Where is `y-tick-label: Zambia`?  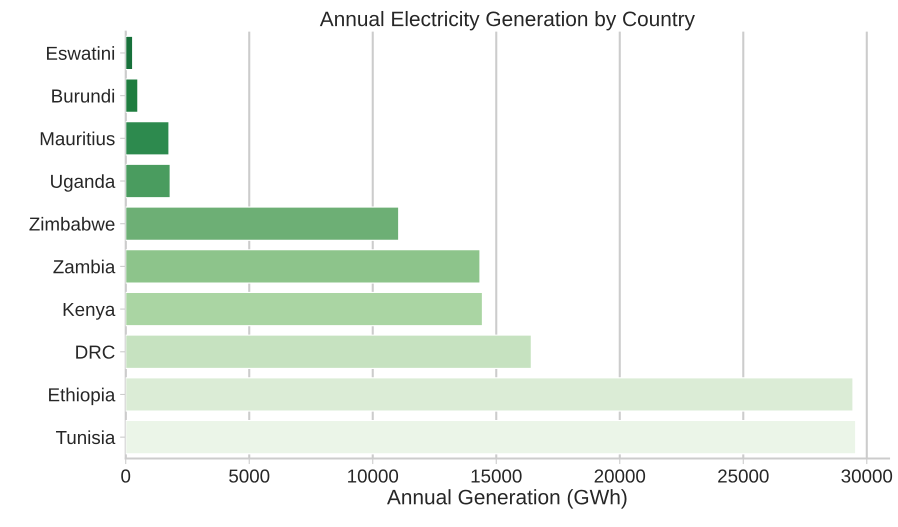
y-tick-label: Zambia is located at coordinates (84, 267).